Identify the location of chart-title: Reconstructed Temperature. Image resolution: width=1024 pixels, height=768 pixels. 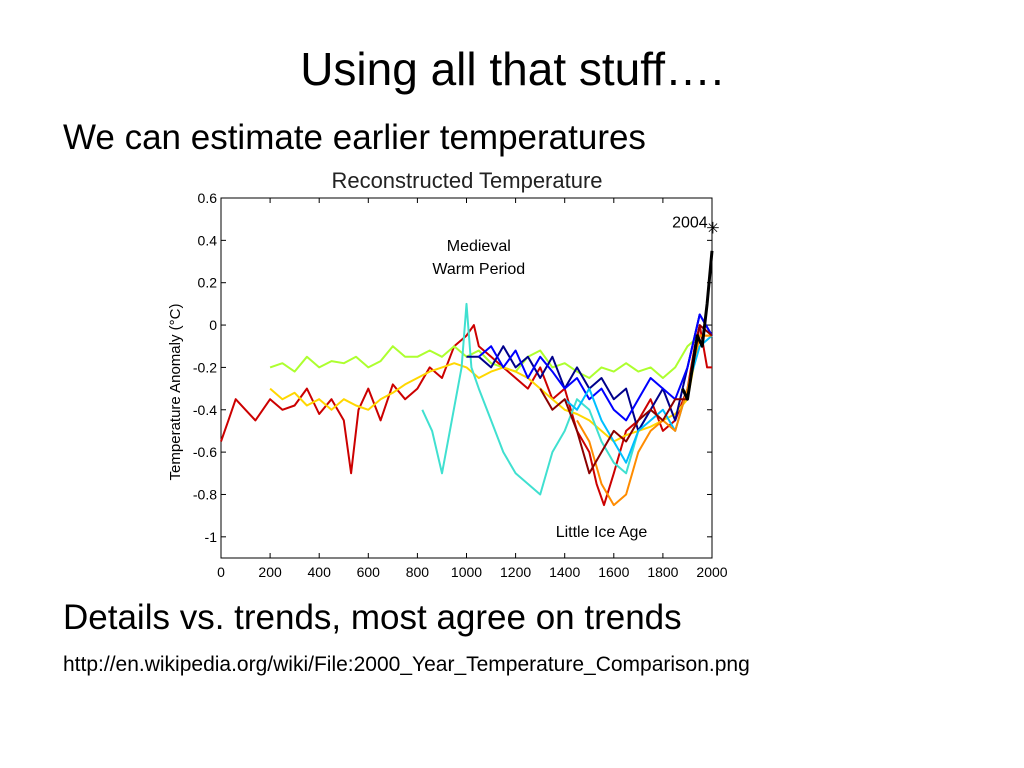
(466, 180).